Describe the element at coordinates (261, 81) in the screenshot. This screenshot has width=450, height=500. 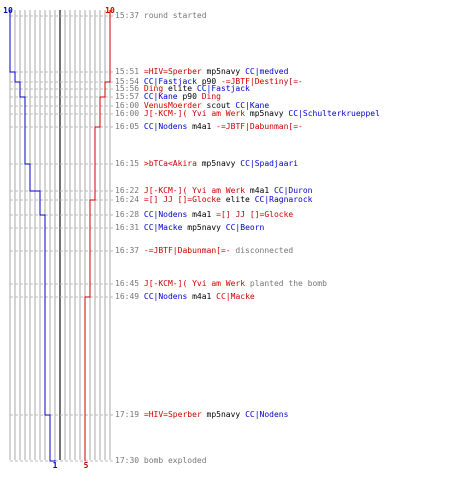
I see `event-text: -=JBTF|Destiny[=-` at that location.